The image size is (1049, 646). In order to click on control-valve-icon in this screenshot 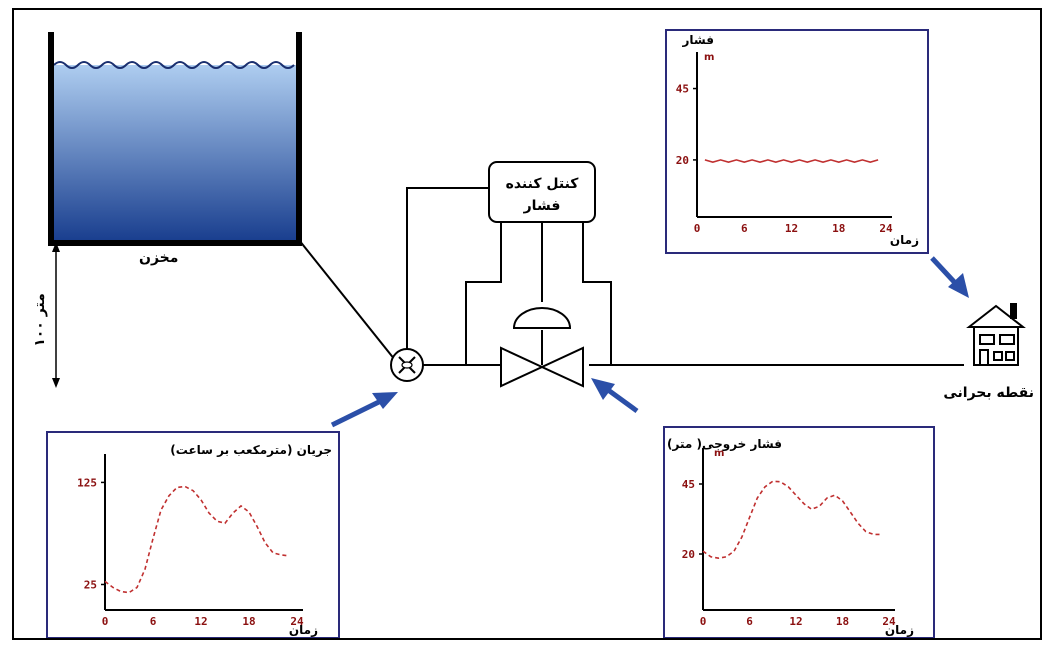, I will do `click(542, 347)`.